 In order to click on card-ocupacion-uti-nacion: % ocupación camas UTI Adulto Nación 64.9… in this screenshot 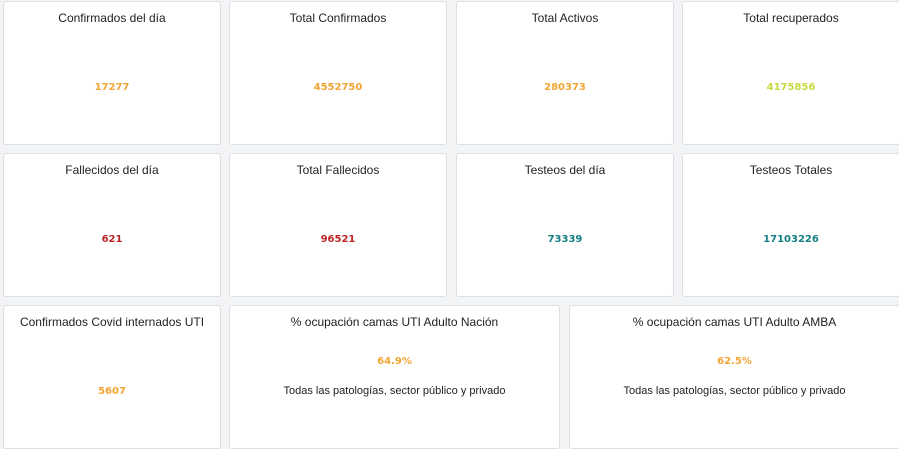, I will do `click(394, 377)`.